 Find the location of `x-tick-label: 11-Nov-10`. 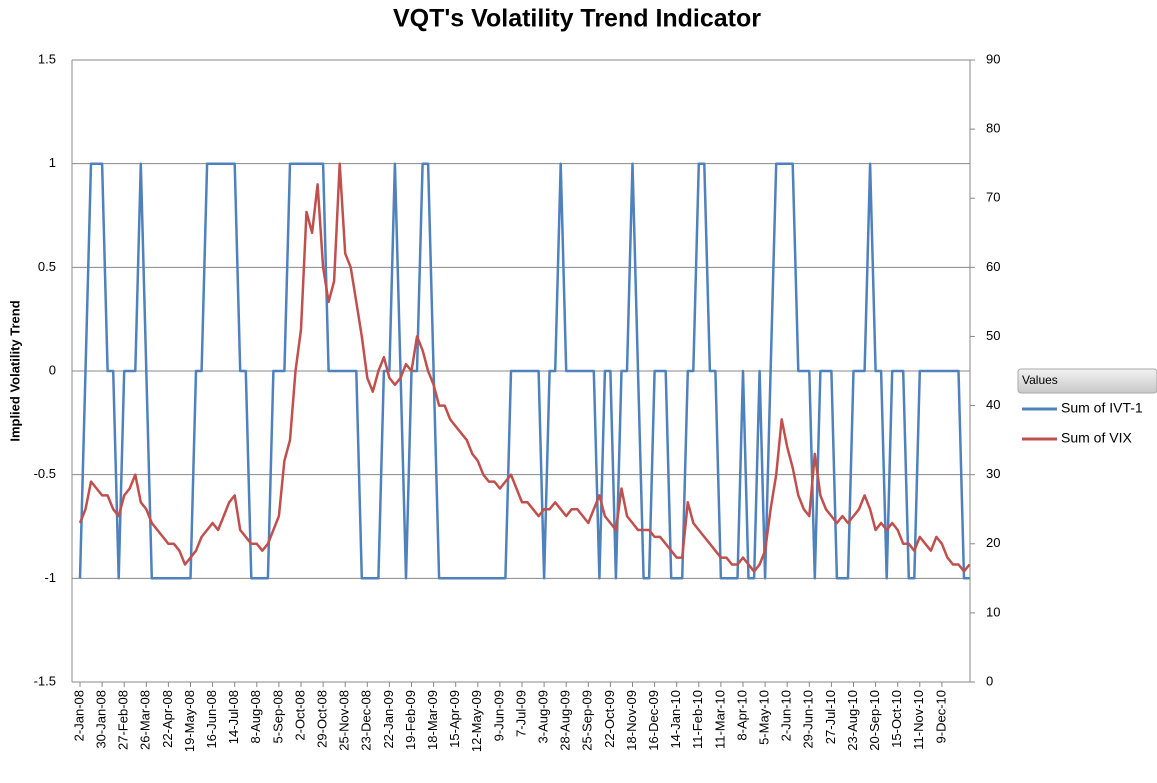

x-tick-label: 11-Nov-10 is located at coordinates (918, 720).